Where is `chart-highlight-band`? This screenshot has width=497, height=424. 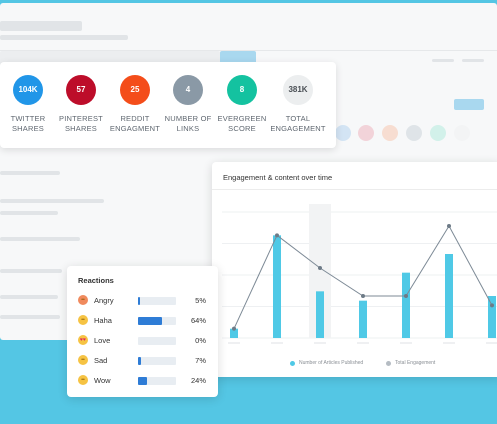 chart-highlight-band is located at coordinates (320, 271).